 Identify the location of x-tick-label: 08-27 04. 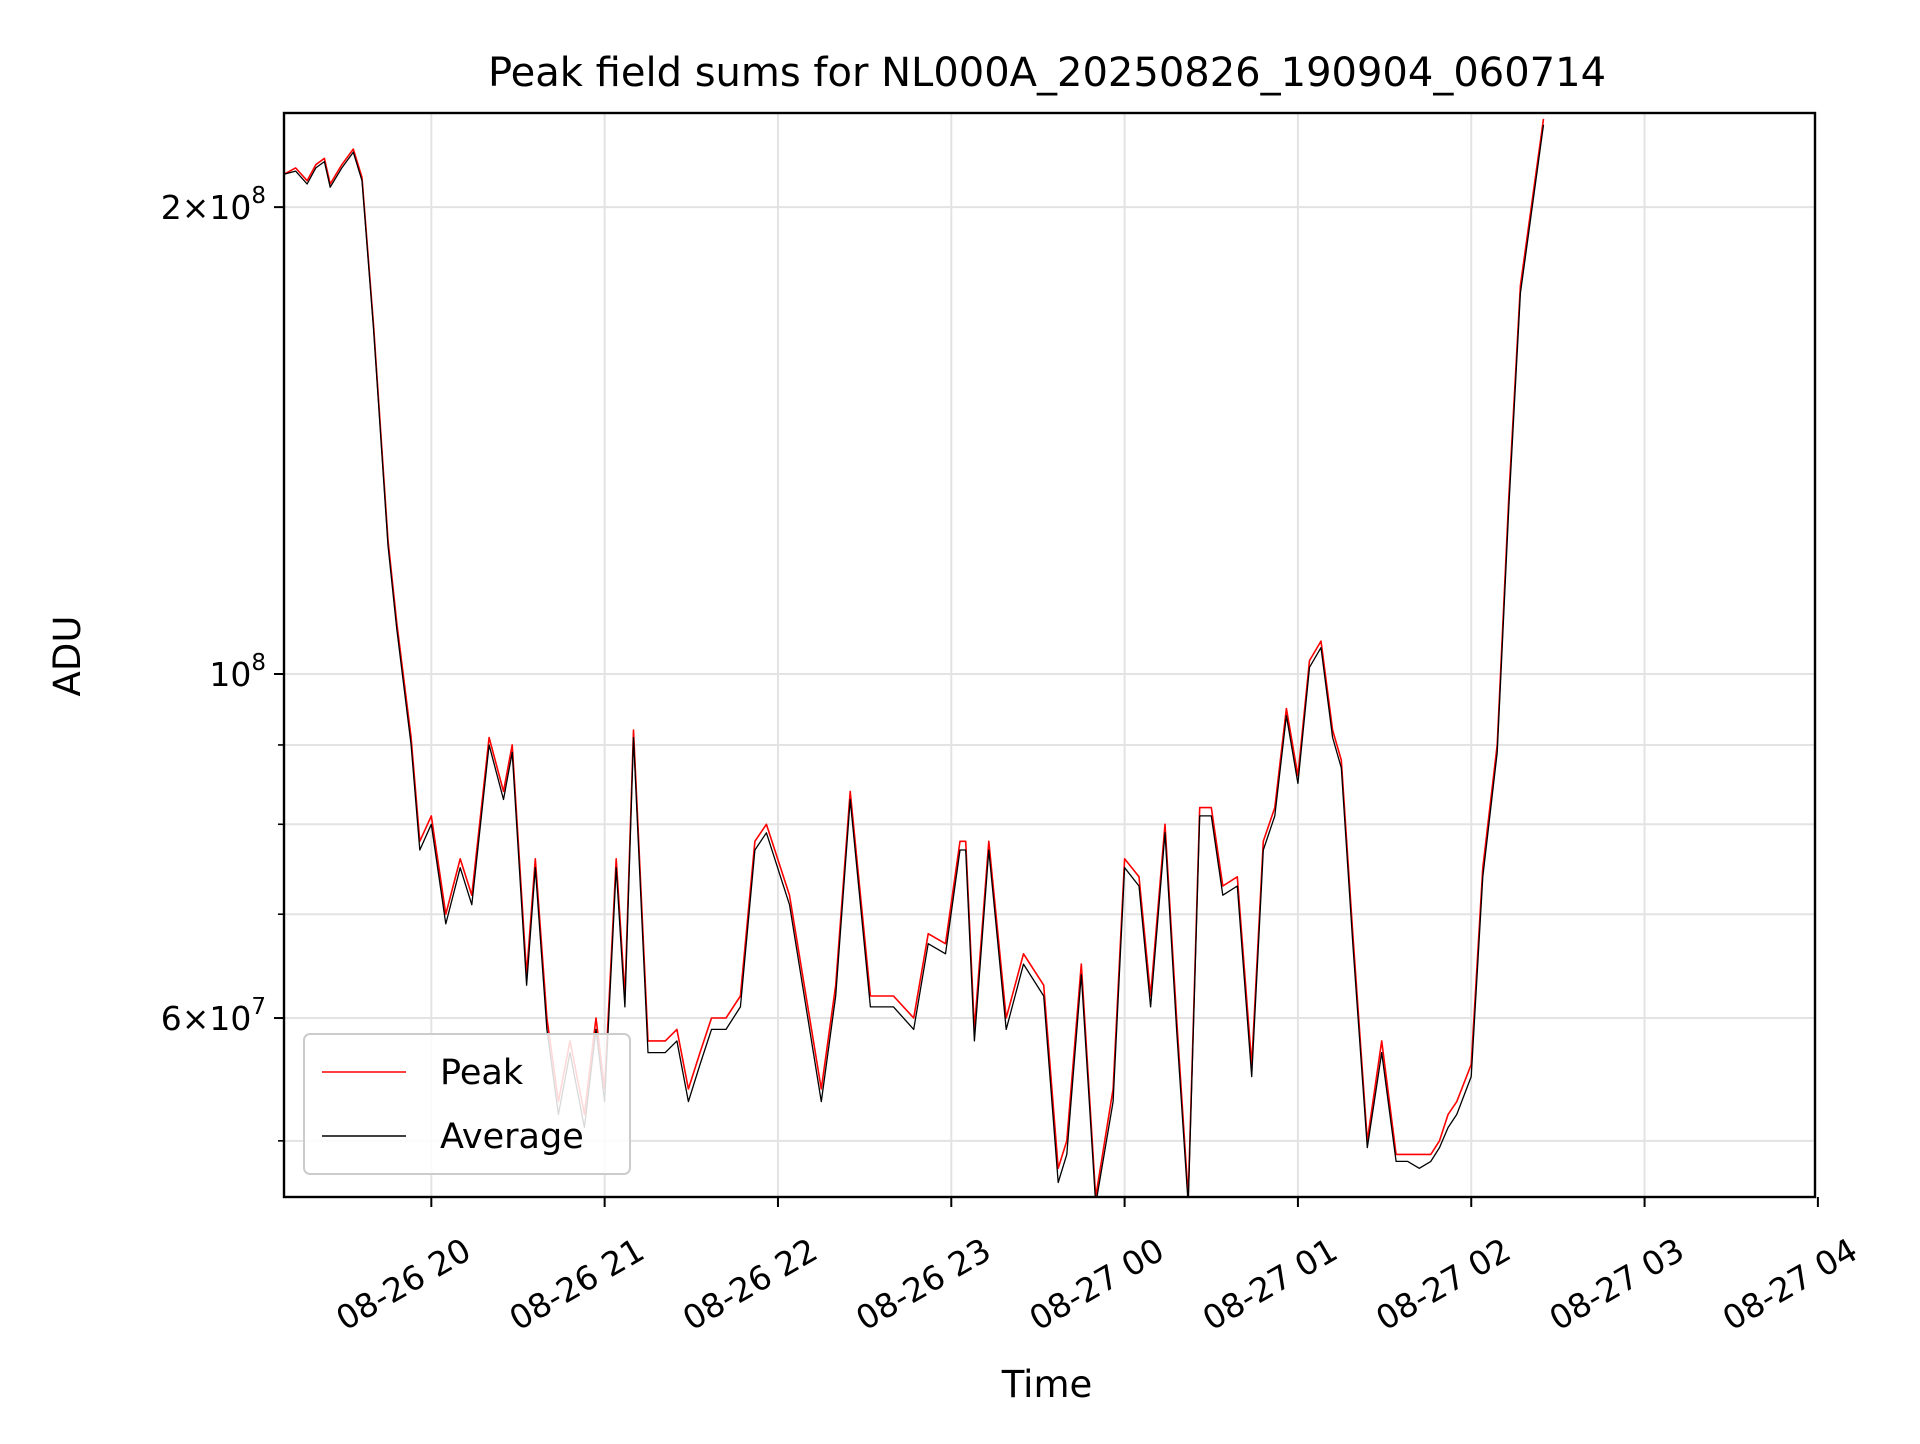
(1790, 1284).